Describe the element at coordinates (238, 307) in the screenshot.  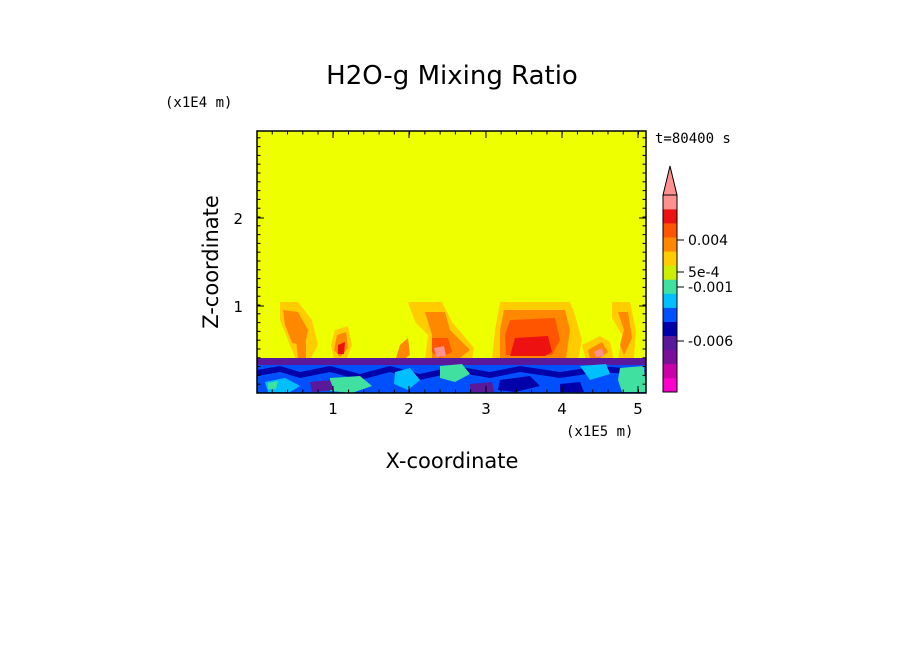
I see `y-tick-label: 1` at that location.